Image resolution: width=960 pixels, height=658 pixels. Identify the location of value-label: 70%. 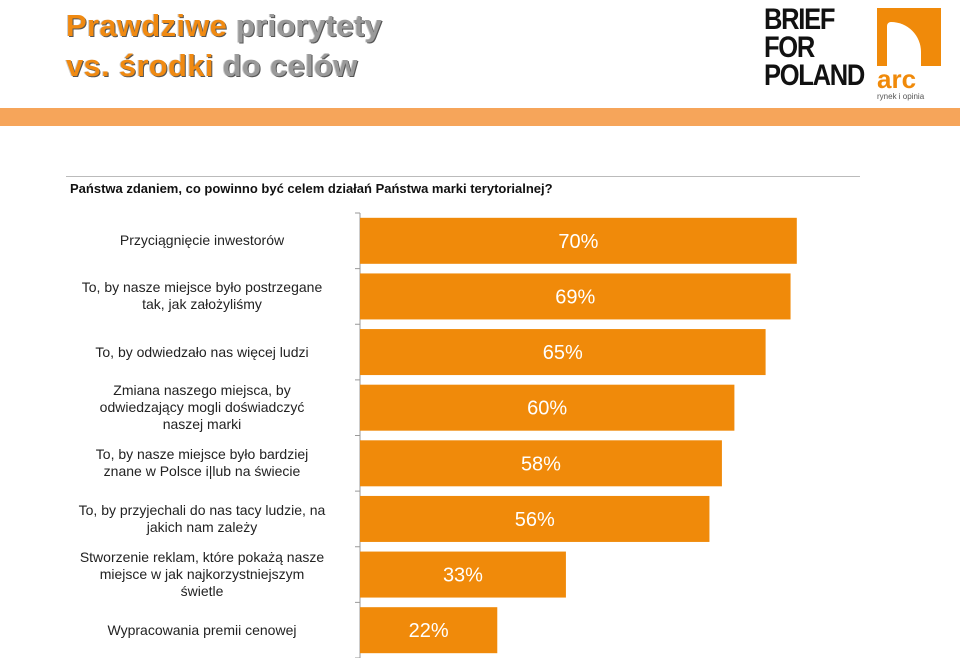
(578, 242).